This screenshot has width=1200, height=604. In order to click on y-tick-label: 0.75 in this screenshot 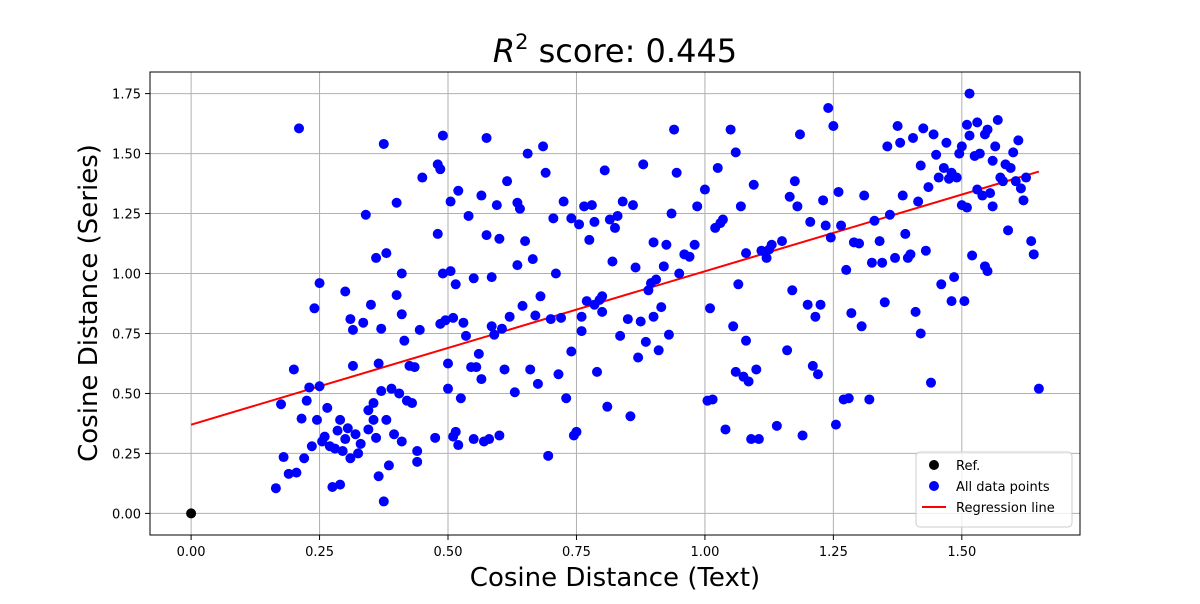, I will do `click(126, 334)`.